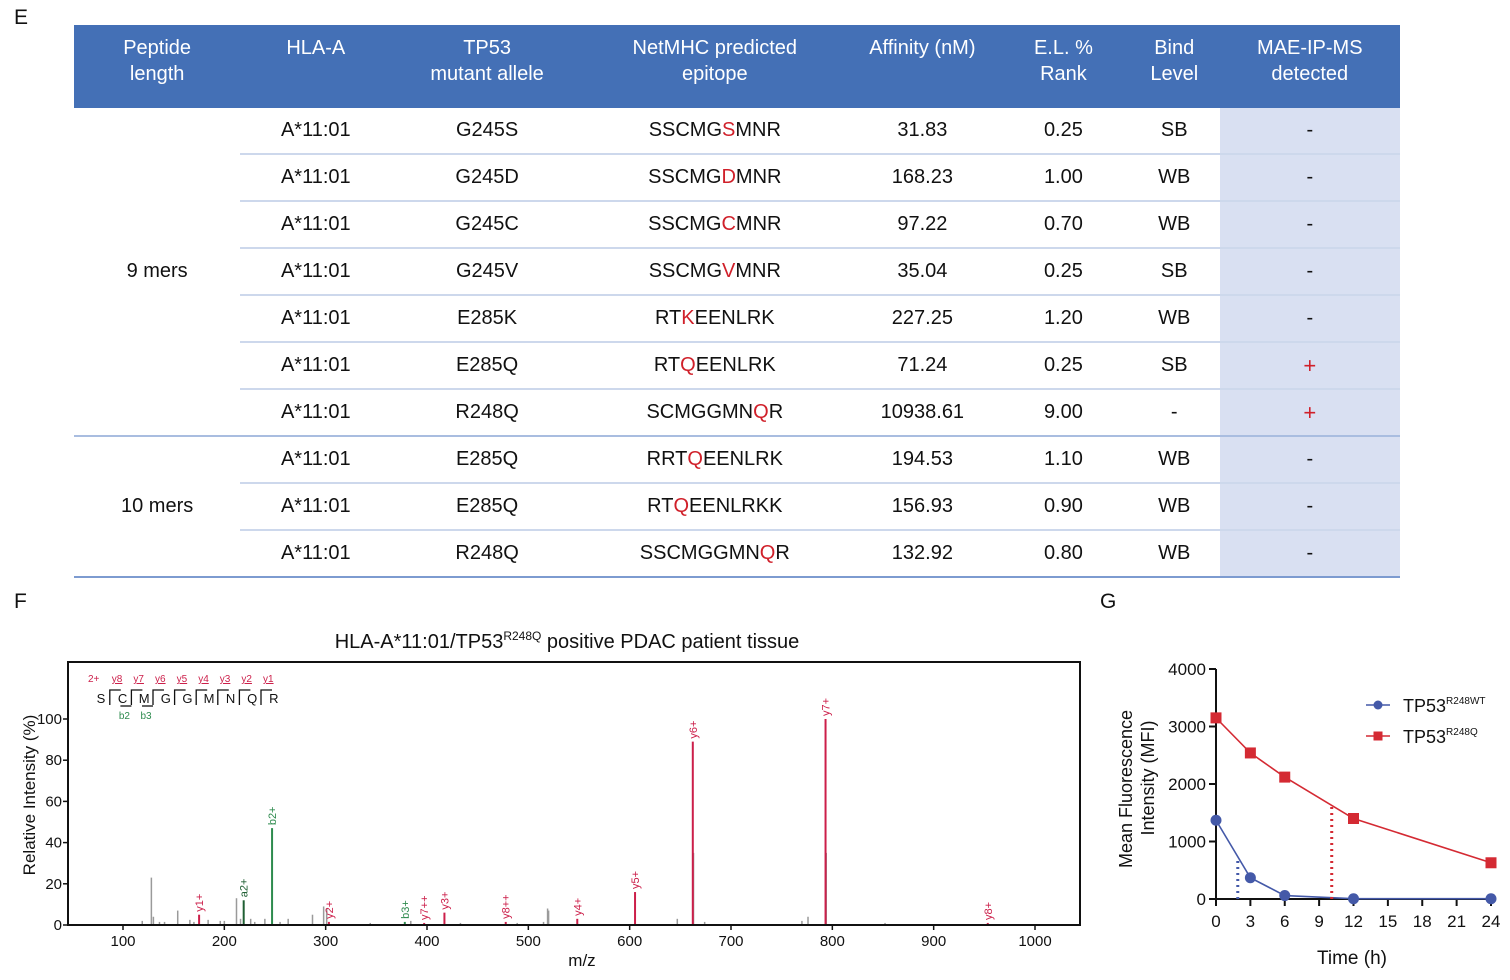 This screenshot has height=980, width=1510. I want to click on header-tp53-mutant-allele: TP53 mutant allele, so click(487, 66).